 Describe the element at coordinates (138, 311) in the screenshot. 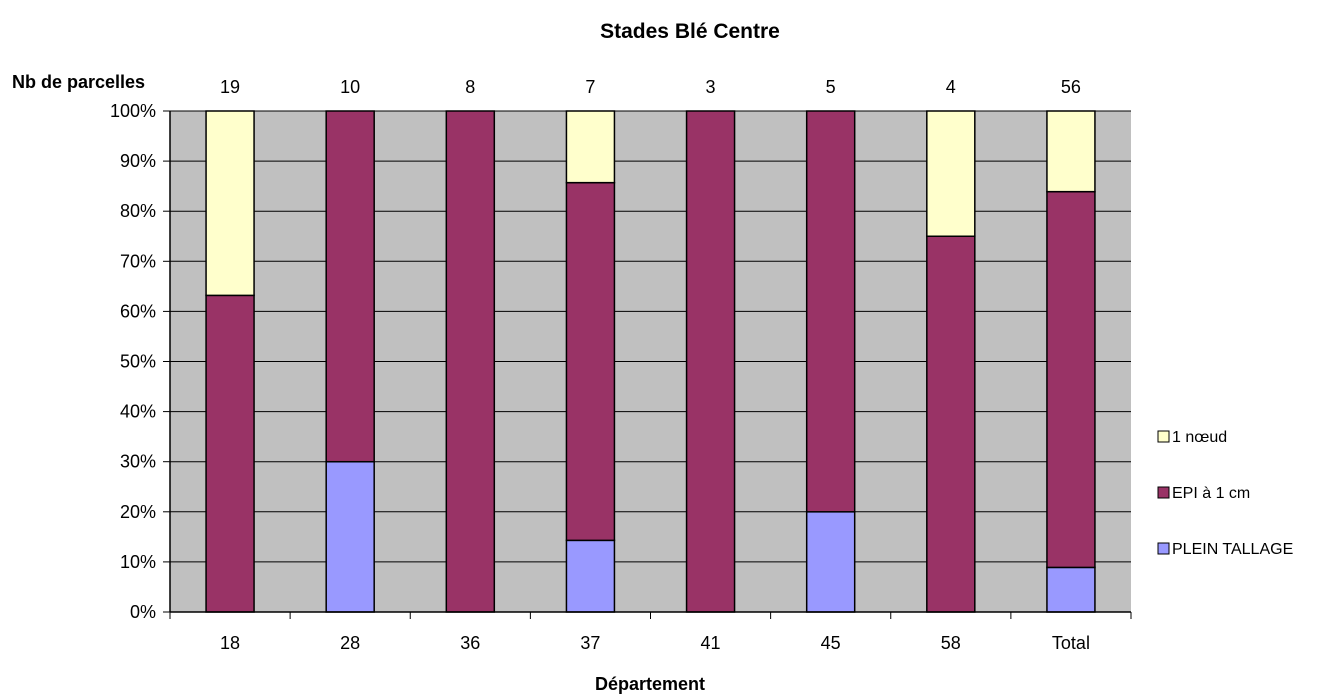

I see `y-tick-label: 60%` at that location.